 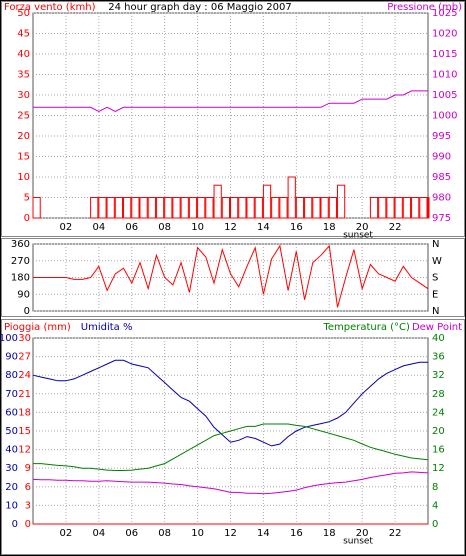 What do you see at coordinates (11, 412) in the screenshot?
I see `y-tick-label: 60` at bounding box center [11, 412].